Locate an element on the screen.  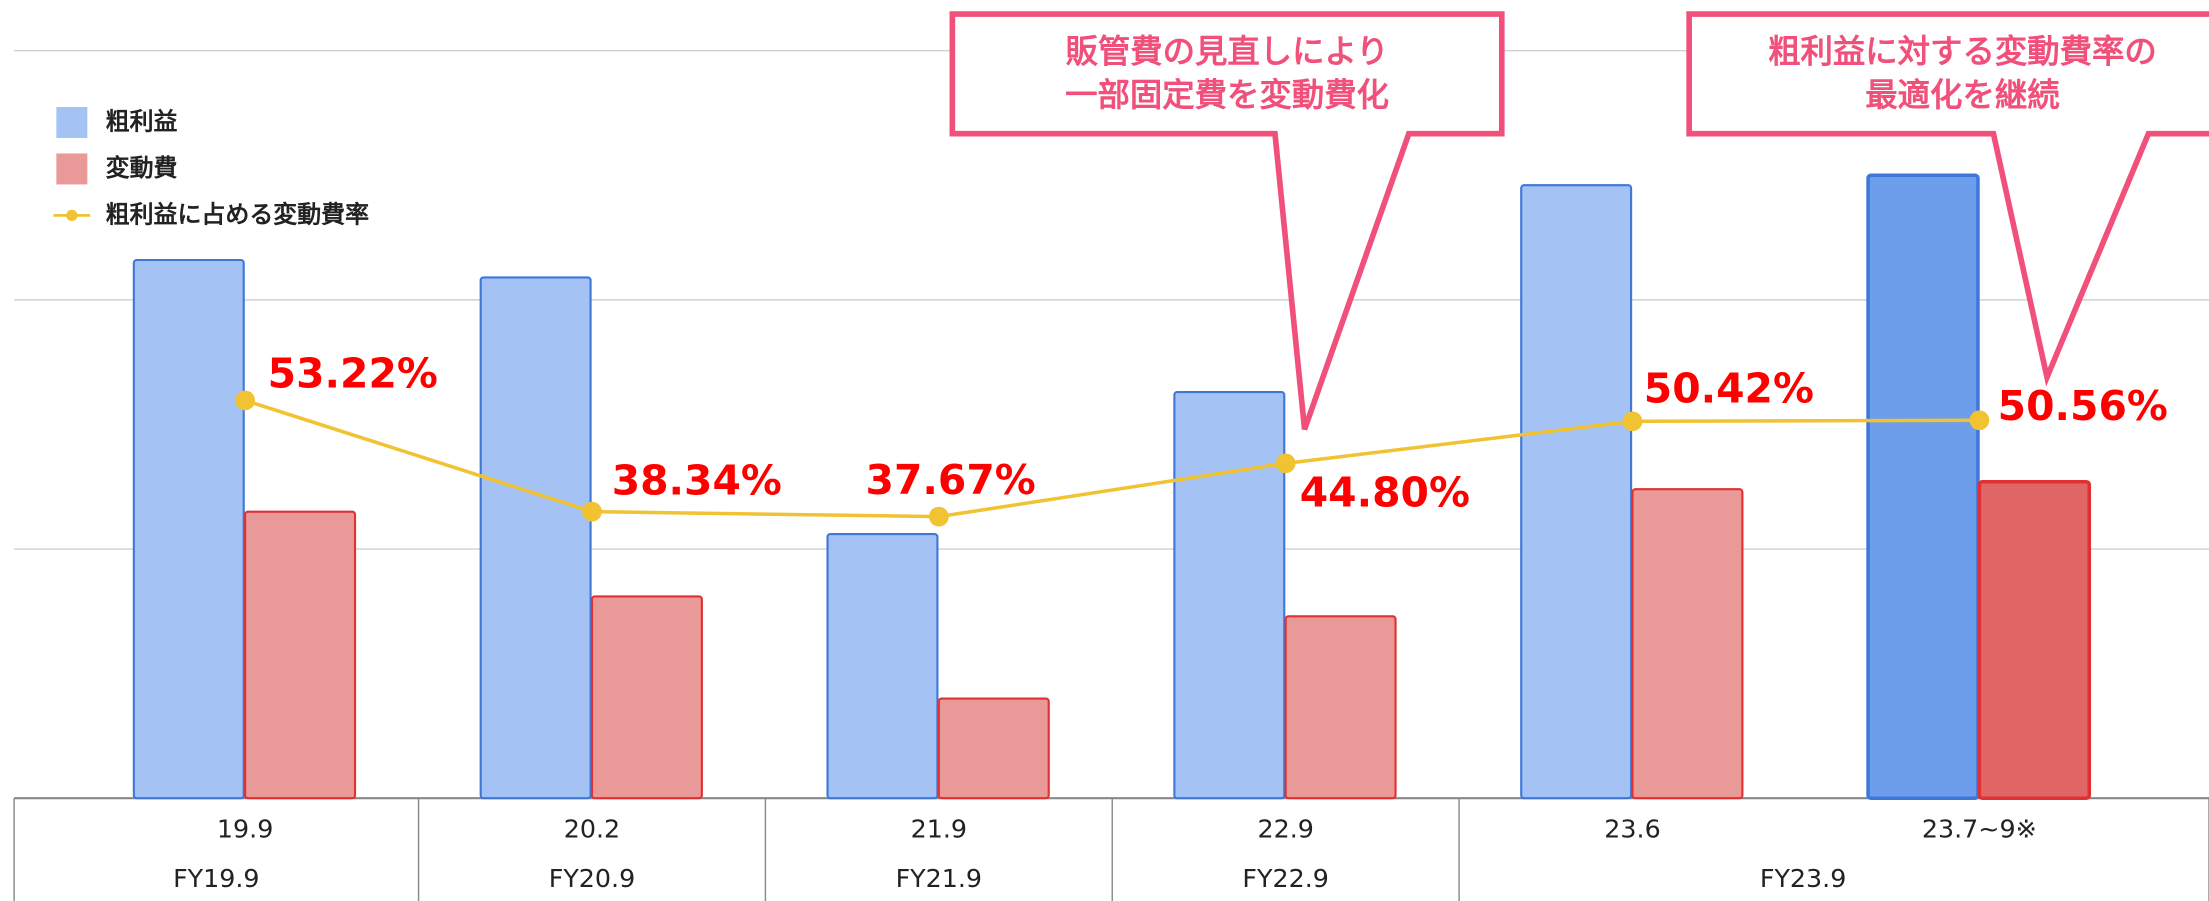
data-label: 50.56% is located at coordinates (2083, 406).